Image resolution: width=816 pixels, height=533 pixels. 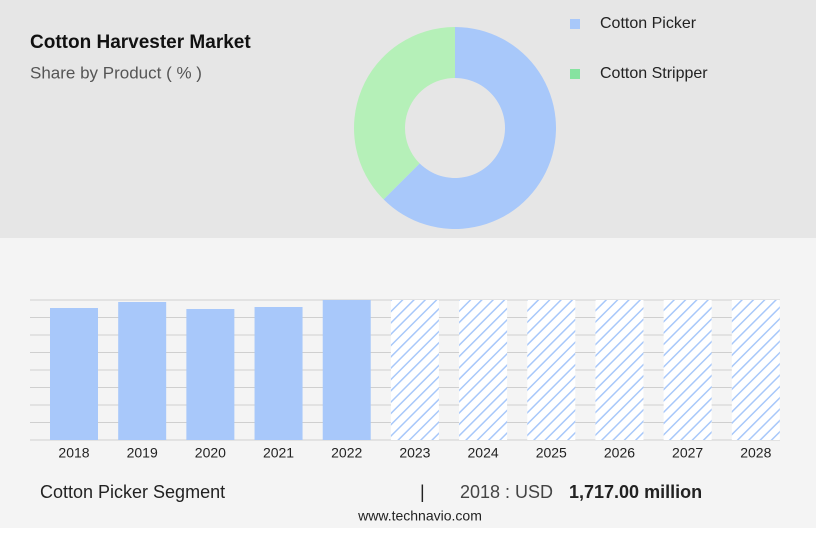 What do you see at coordinates (132, 492) in the screenshot?
I see `footer-segment: Cotton Picker Segment` at bounding box center [132, 492].